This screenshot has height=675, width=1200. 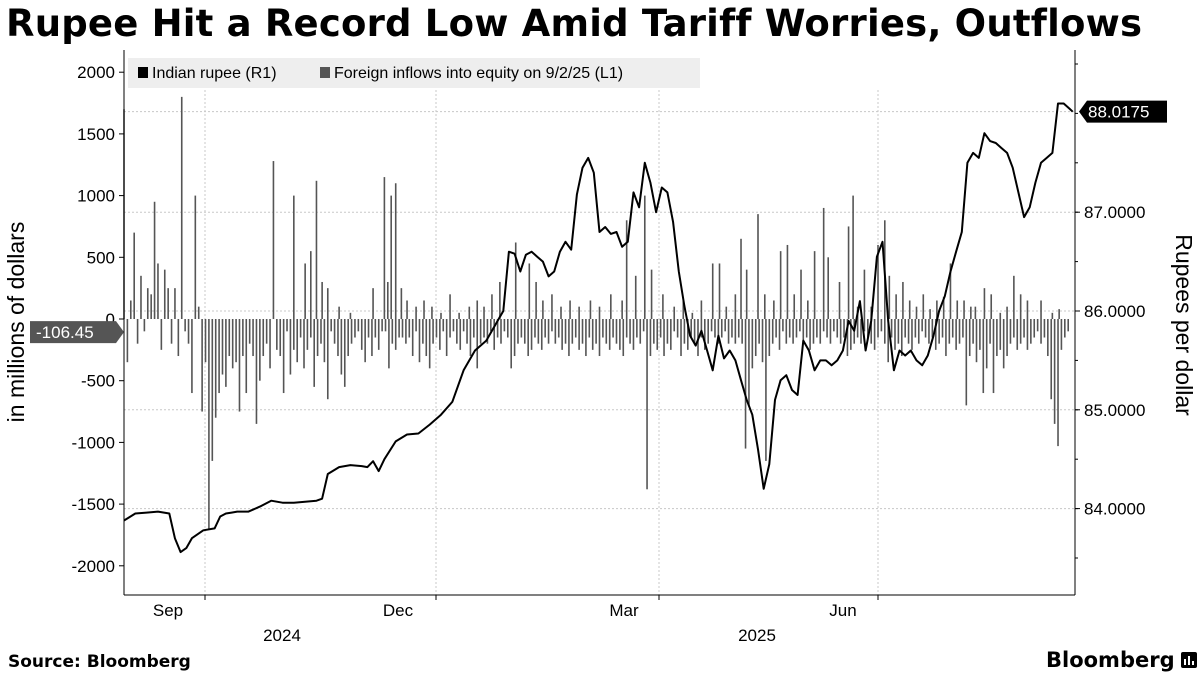 I want to click on x-tick-label: Dec, so click(x=398, y=610).